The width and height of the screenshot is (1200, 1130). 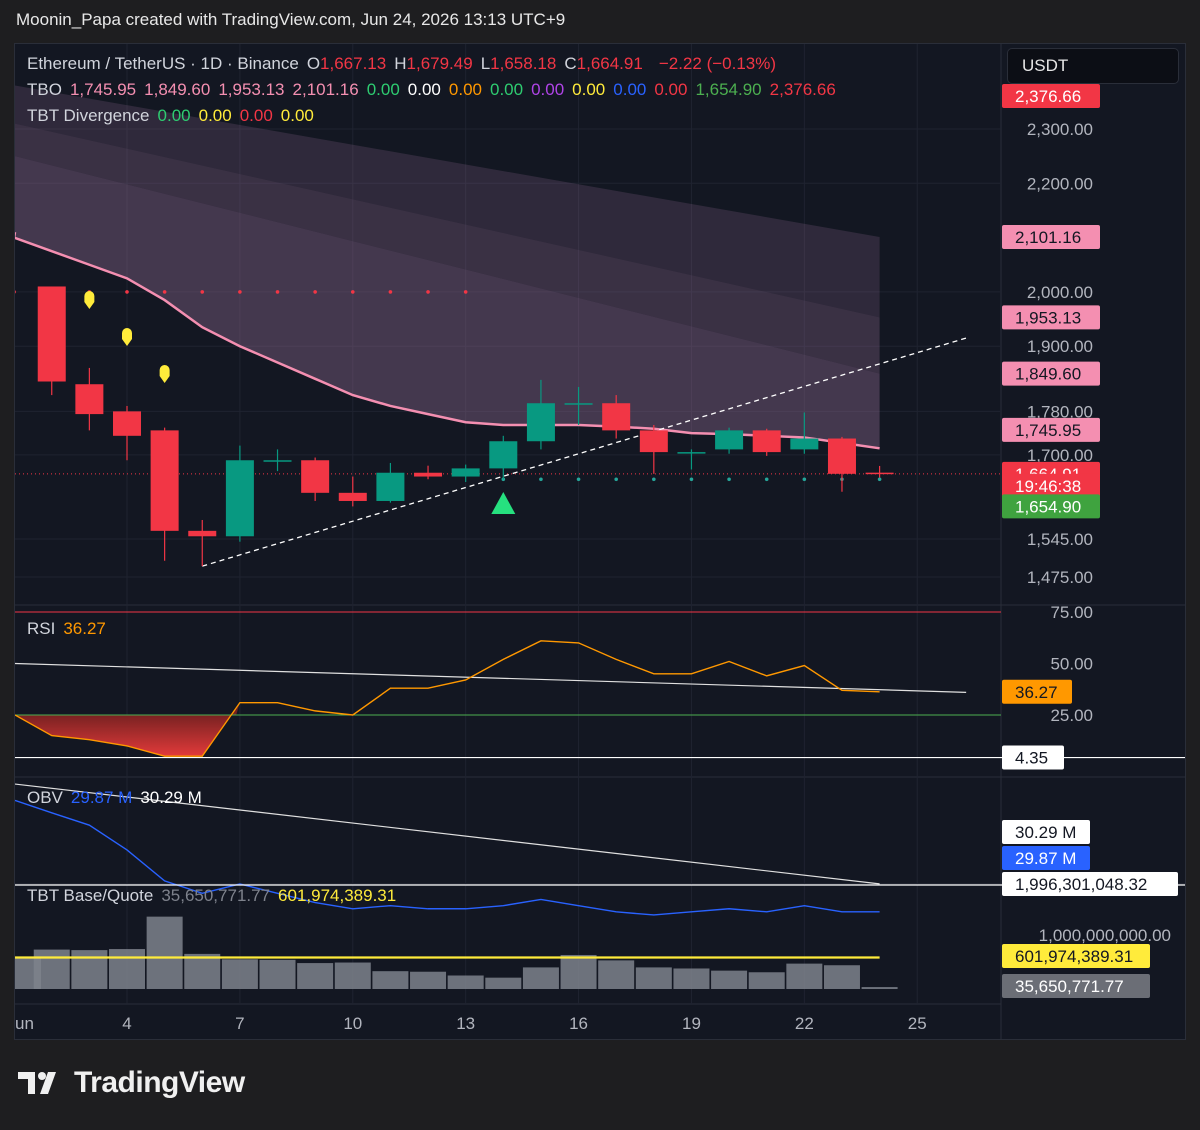 I want to click on time-axis-tick-2: 7, so click(x=239, y=1023).